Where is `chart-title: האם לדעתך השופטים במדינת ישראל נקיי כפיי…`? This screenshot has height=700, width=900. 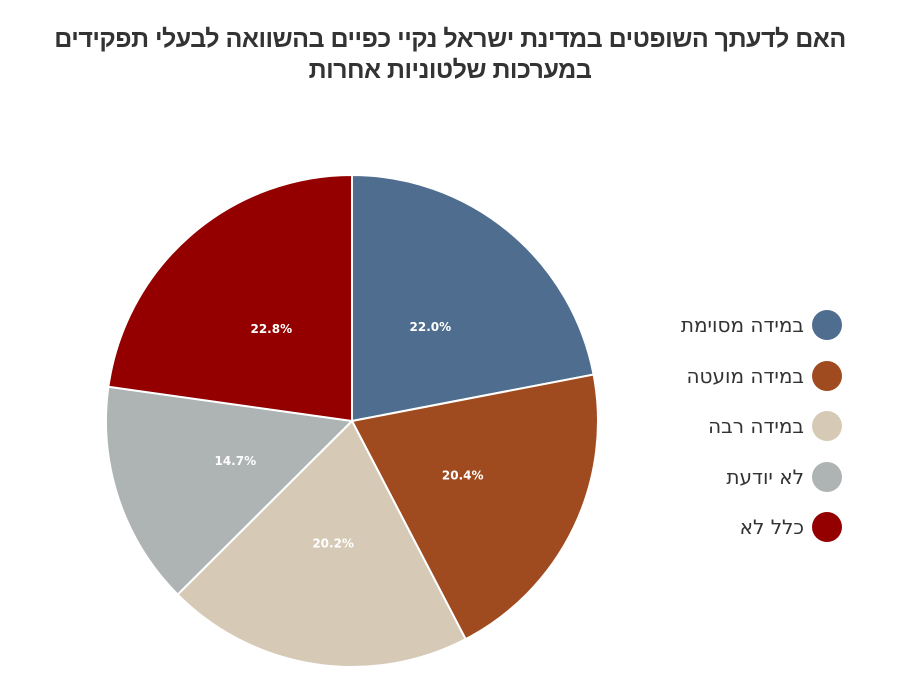
chart-title: האם לדעתך השופטים במדינת ישראל נקיי כפיי… is located at coordinates (450, 54).